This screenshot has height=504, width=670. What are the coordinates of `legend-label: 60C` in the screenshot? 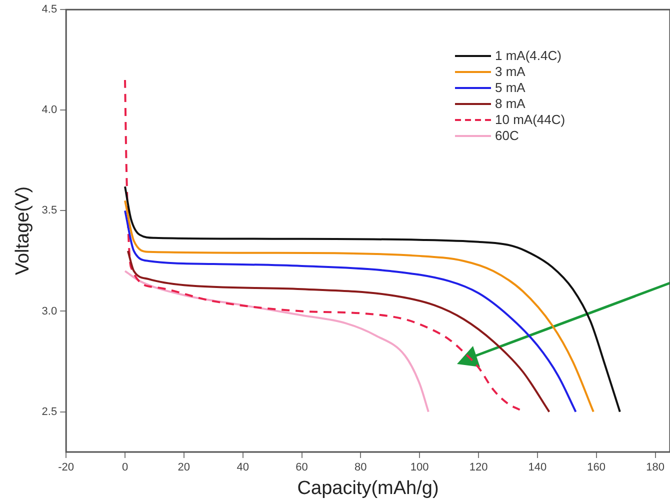 It's located at (507, 136).